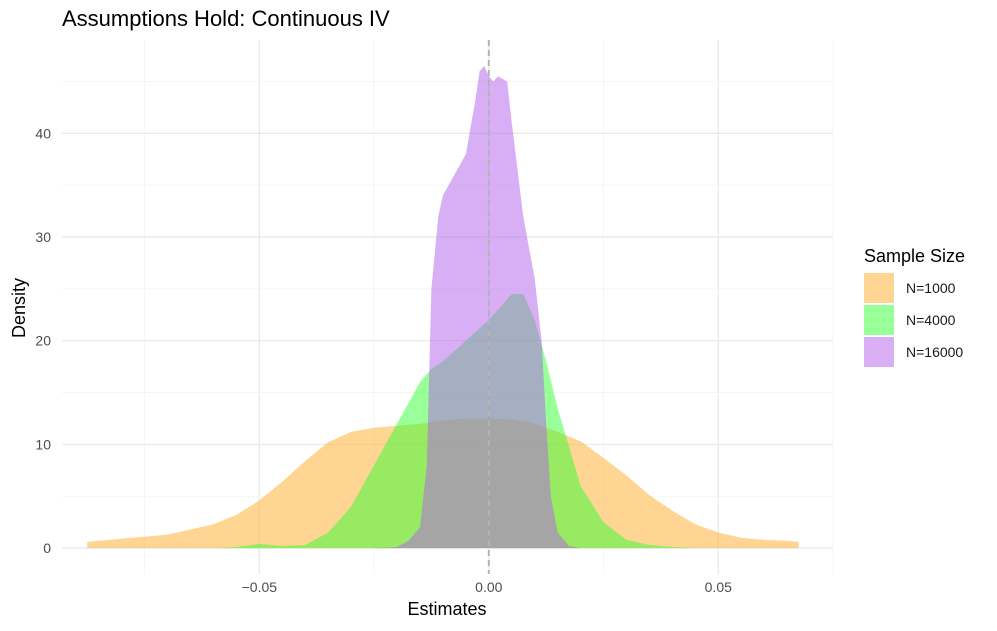 Image resolution: width=997 pixels, height=631 pixels. I want to click on y-axis-title: Density, so click(19, 308).